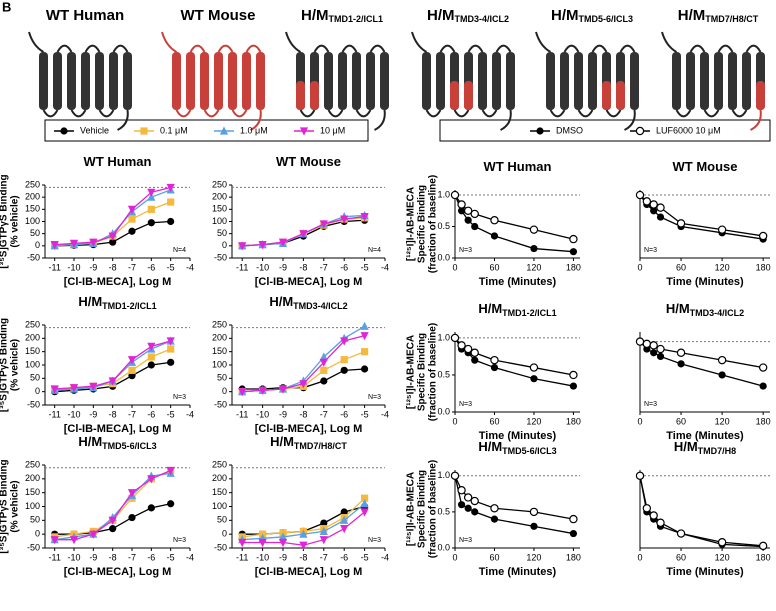  What do you see at coordinates (605, 130) in the screenshot?
I see `legend-box` at bounding box center [605, 130].